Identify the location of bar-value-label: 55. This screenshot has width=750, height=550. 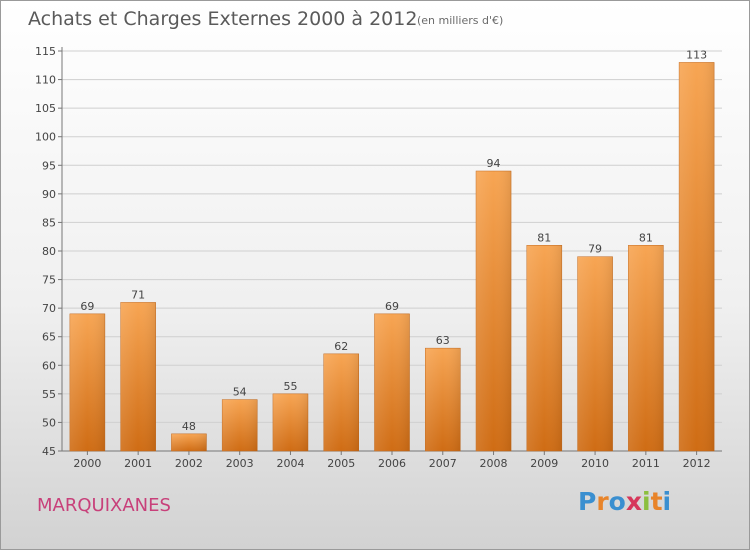
(290, 386).